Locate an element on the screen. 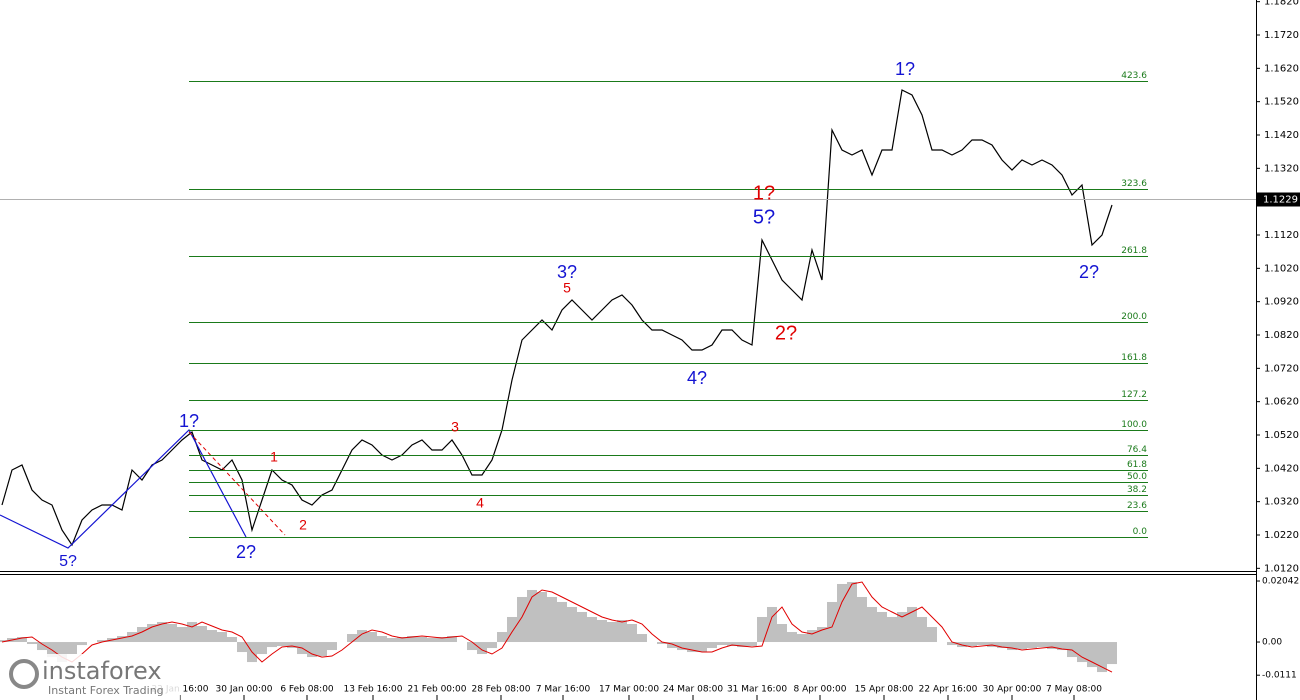 Image resolution: width=1300 pixels, height=700 pixels. current-price-label: 1.1229 is located at coordinates (1280, 200).